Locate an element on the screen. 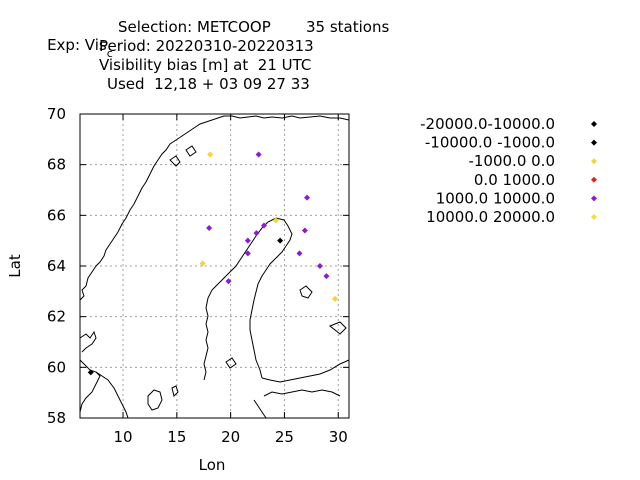 The image size is (640, 480). period-label: Period: 20220310-20220313 is located at coordinates (206, 46).